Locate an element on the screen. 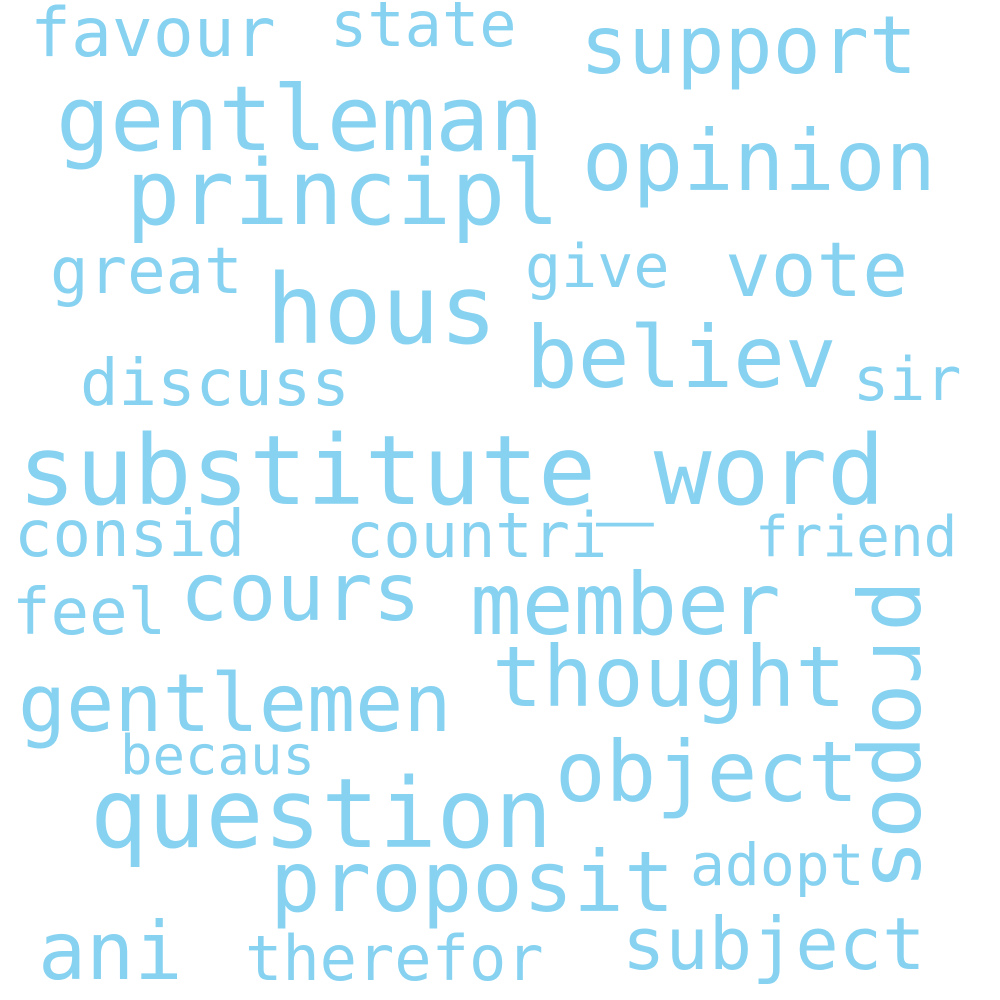 The height and width of the screenshot is (1000, 1000). word-adopt: adopt is located at coordinates (777, 865).